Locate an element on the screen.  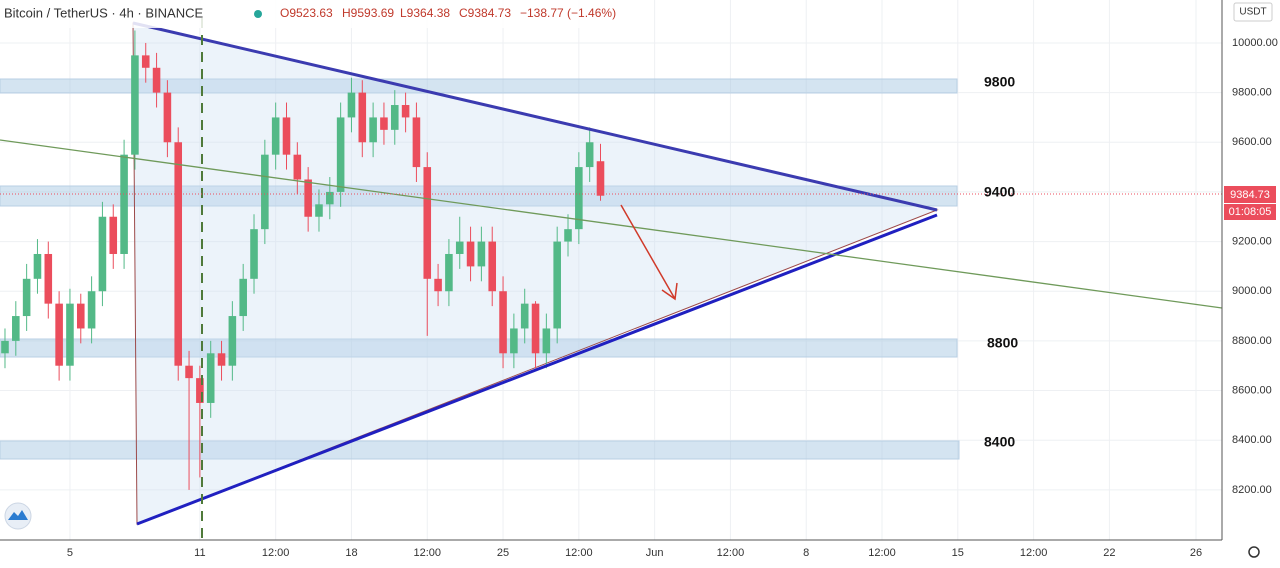
y-tick-label: 8800.00 is located at coordinates (1252, 341).